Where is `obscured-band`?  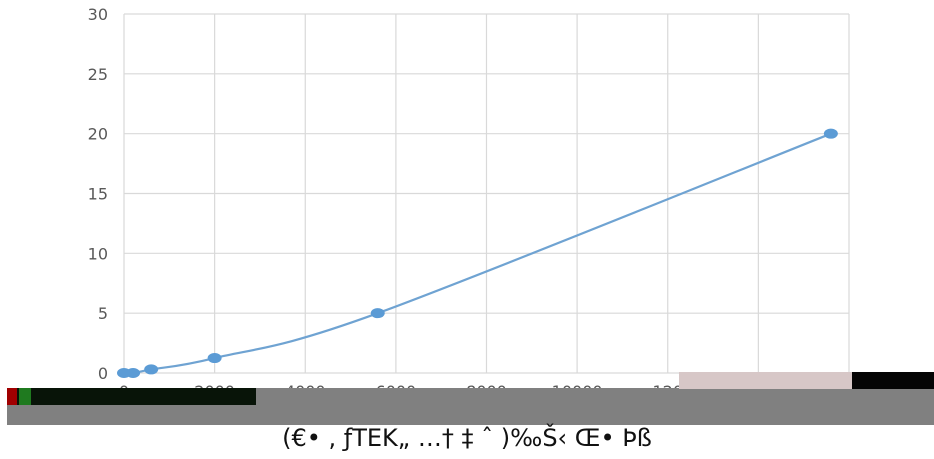 obscured-band is located at coordinates (470, 398).